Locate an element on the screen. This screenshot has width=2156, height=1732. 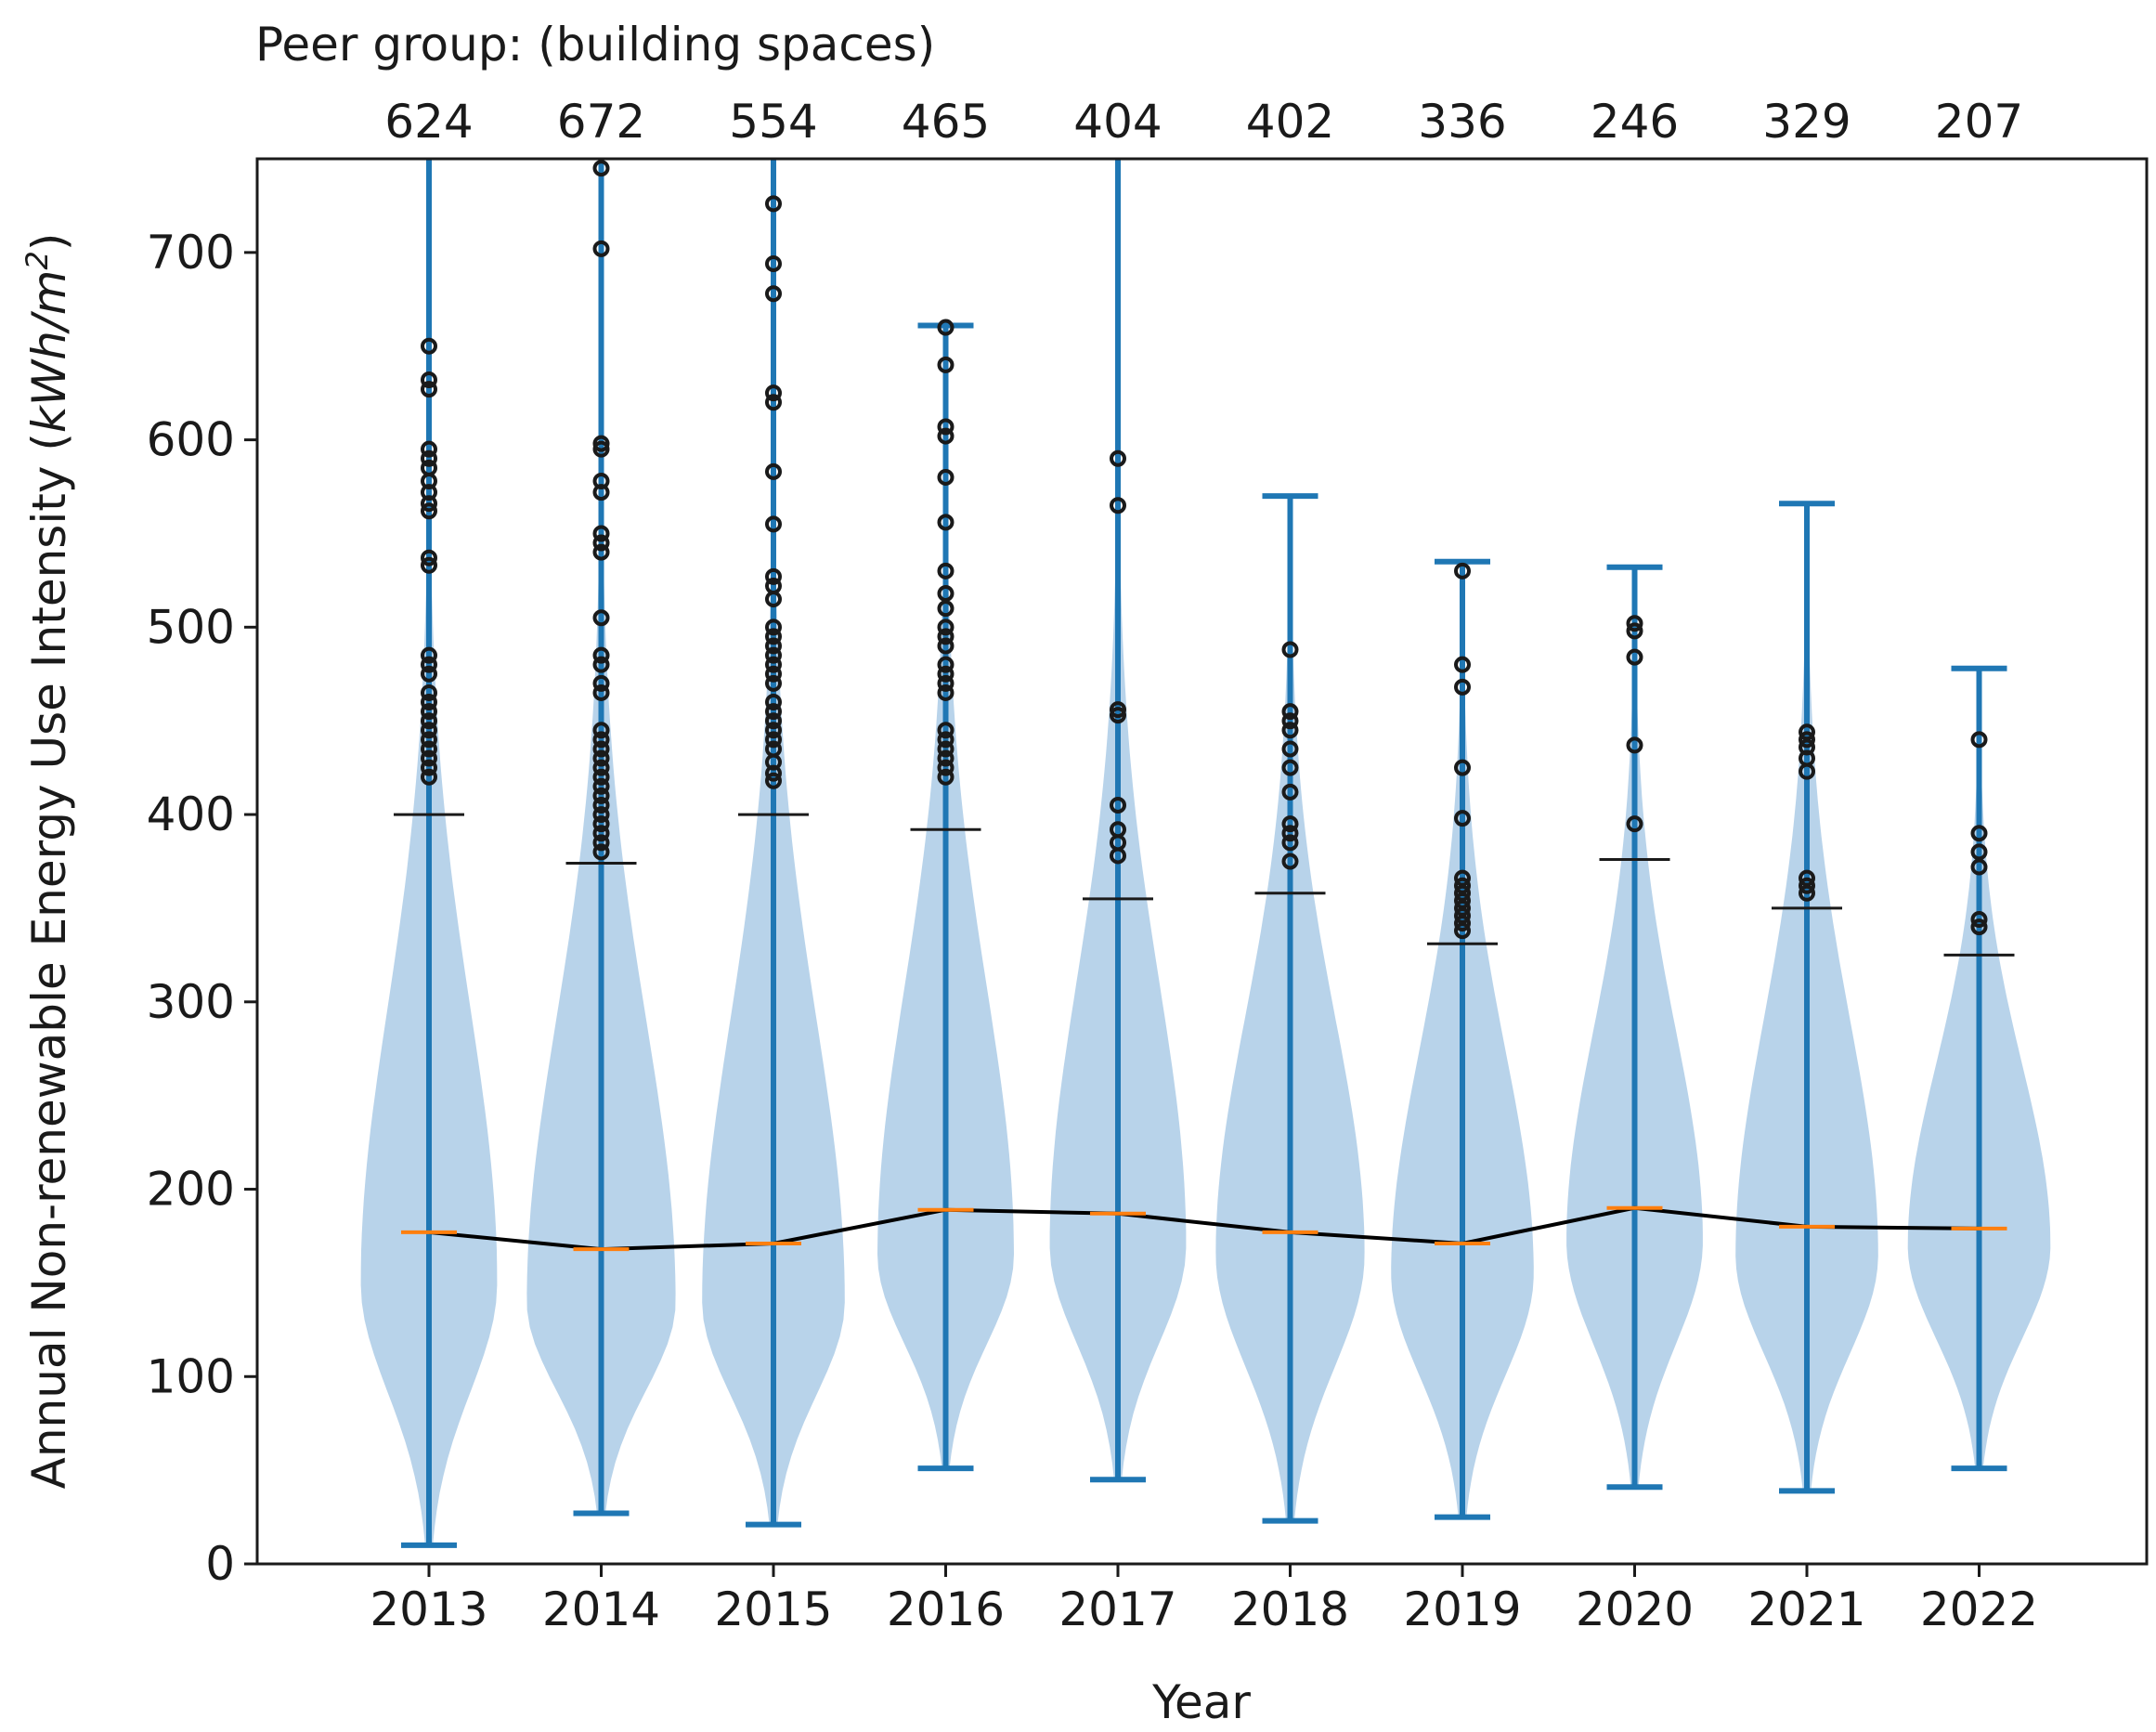
y-axis-label-unit-sup: 2 is located at coordinates (37, 260).